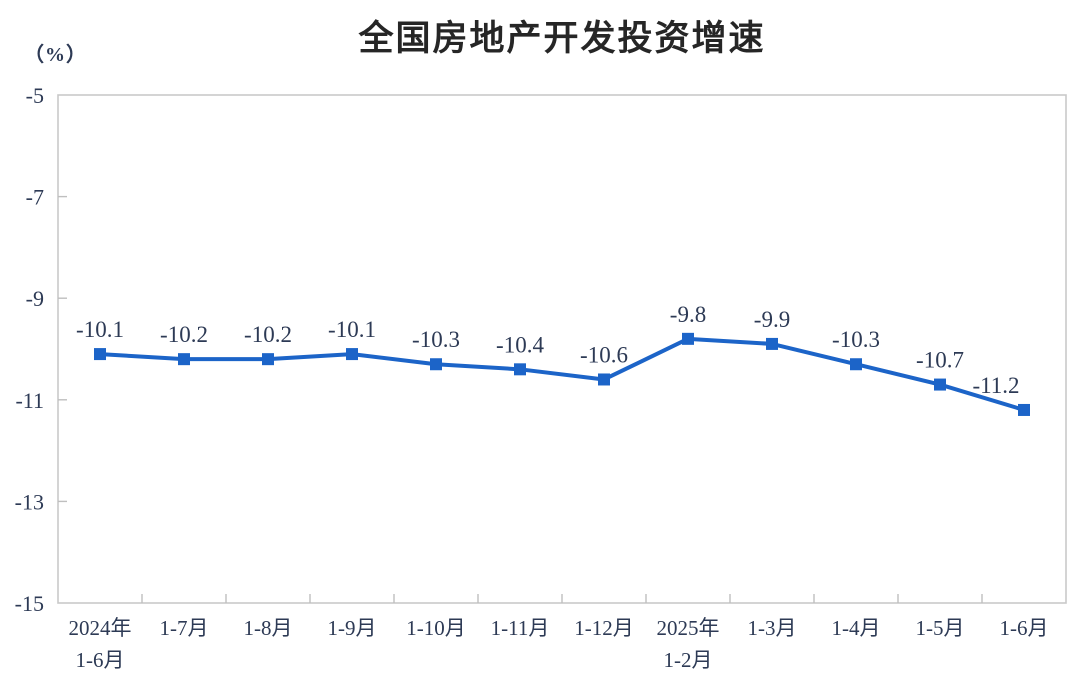  What do you see at coordinates (520, 628) in the screenshot?
I see `x-tick-label: 1-11月` at bounding box center [520, 628].